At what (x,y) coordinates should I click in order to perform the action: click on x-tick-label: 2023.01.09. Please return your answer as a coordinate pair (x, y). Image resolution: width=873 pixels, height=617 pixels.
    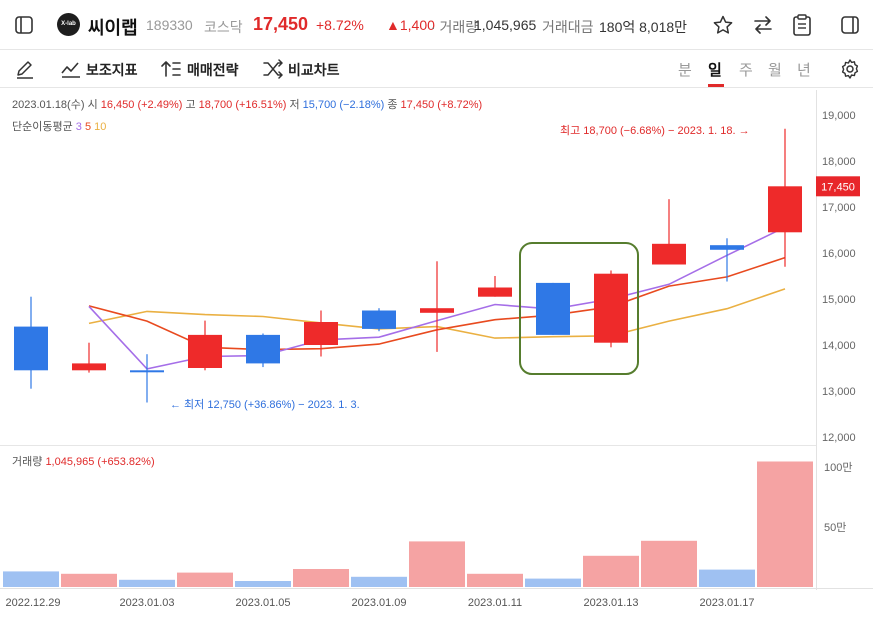
    Looking at the image, I should click on (378, 603).